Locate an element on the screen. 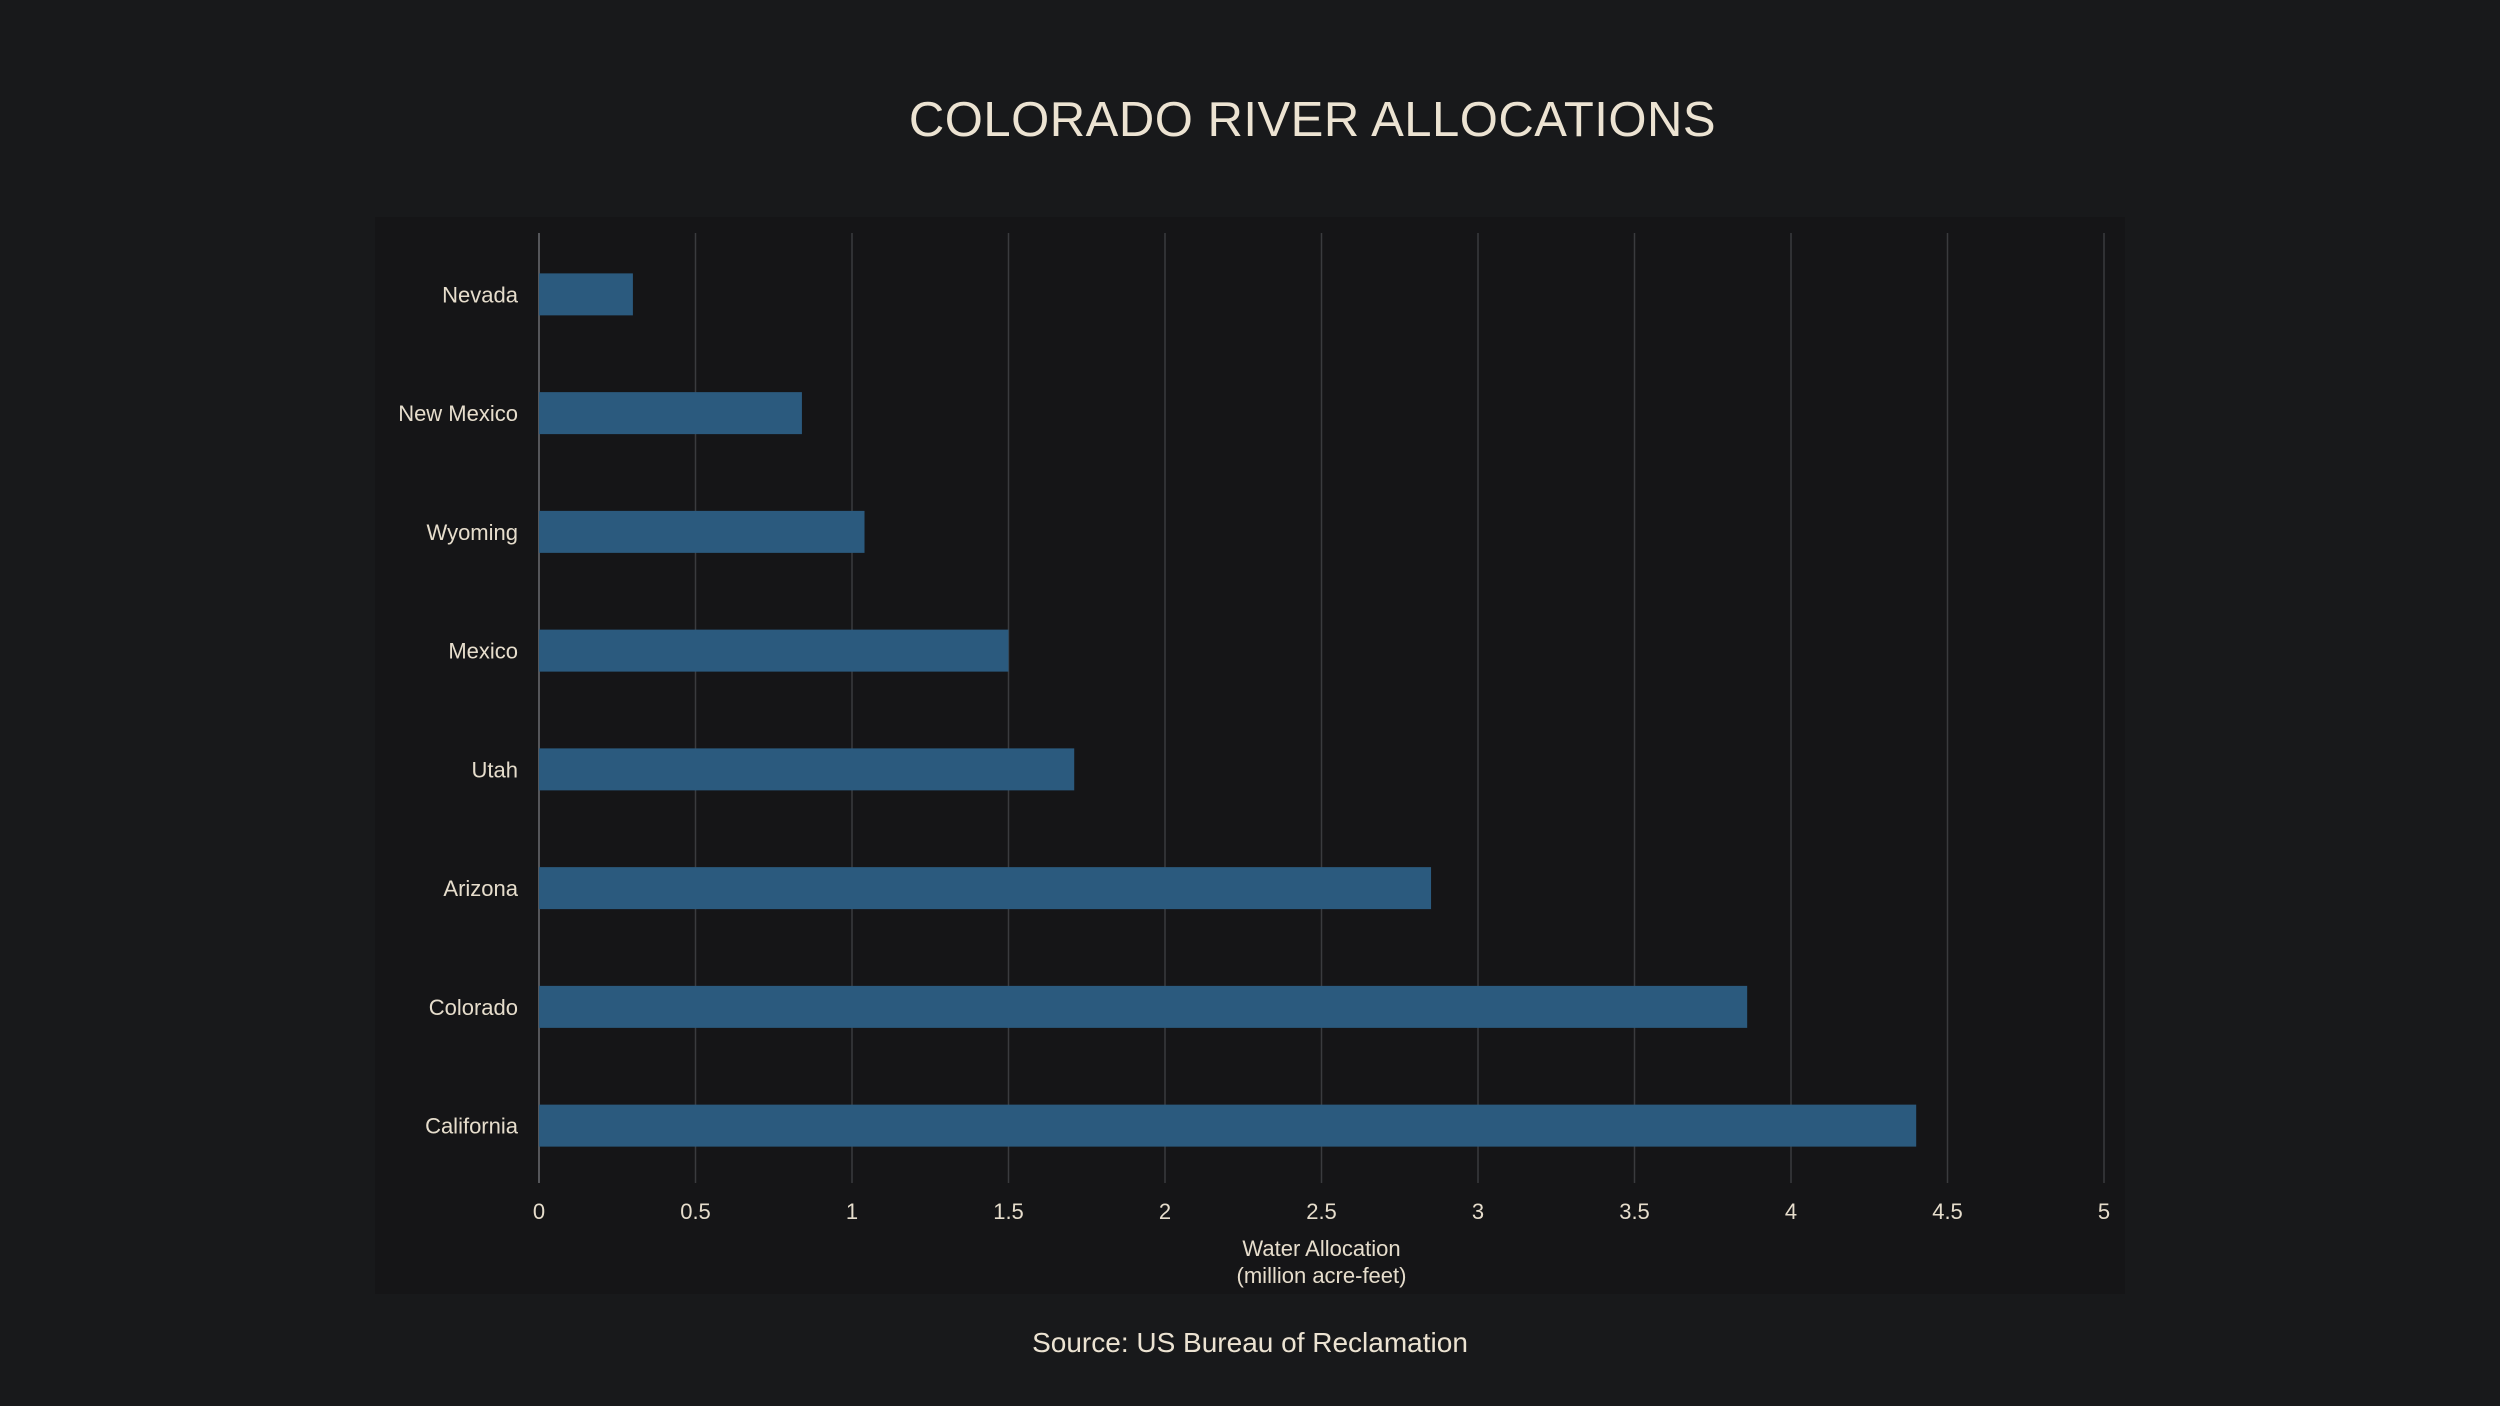 The height and width of the screenshot is (1406, 2500). x-tick-labels: 0 0.5 1 1.5 2 2.5 3 3.5 4 4.5 5 is located at coordinates (1321, 1211).